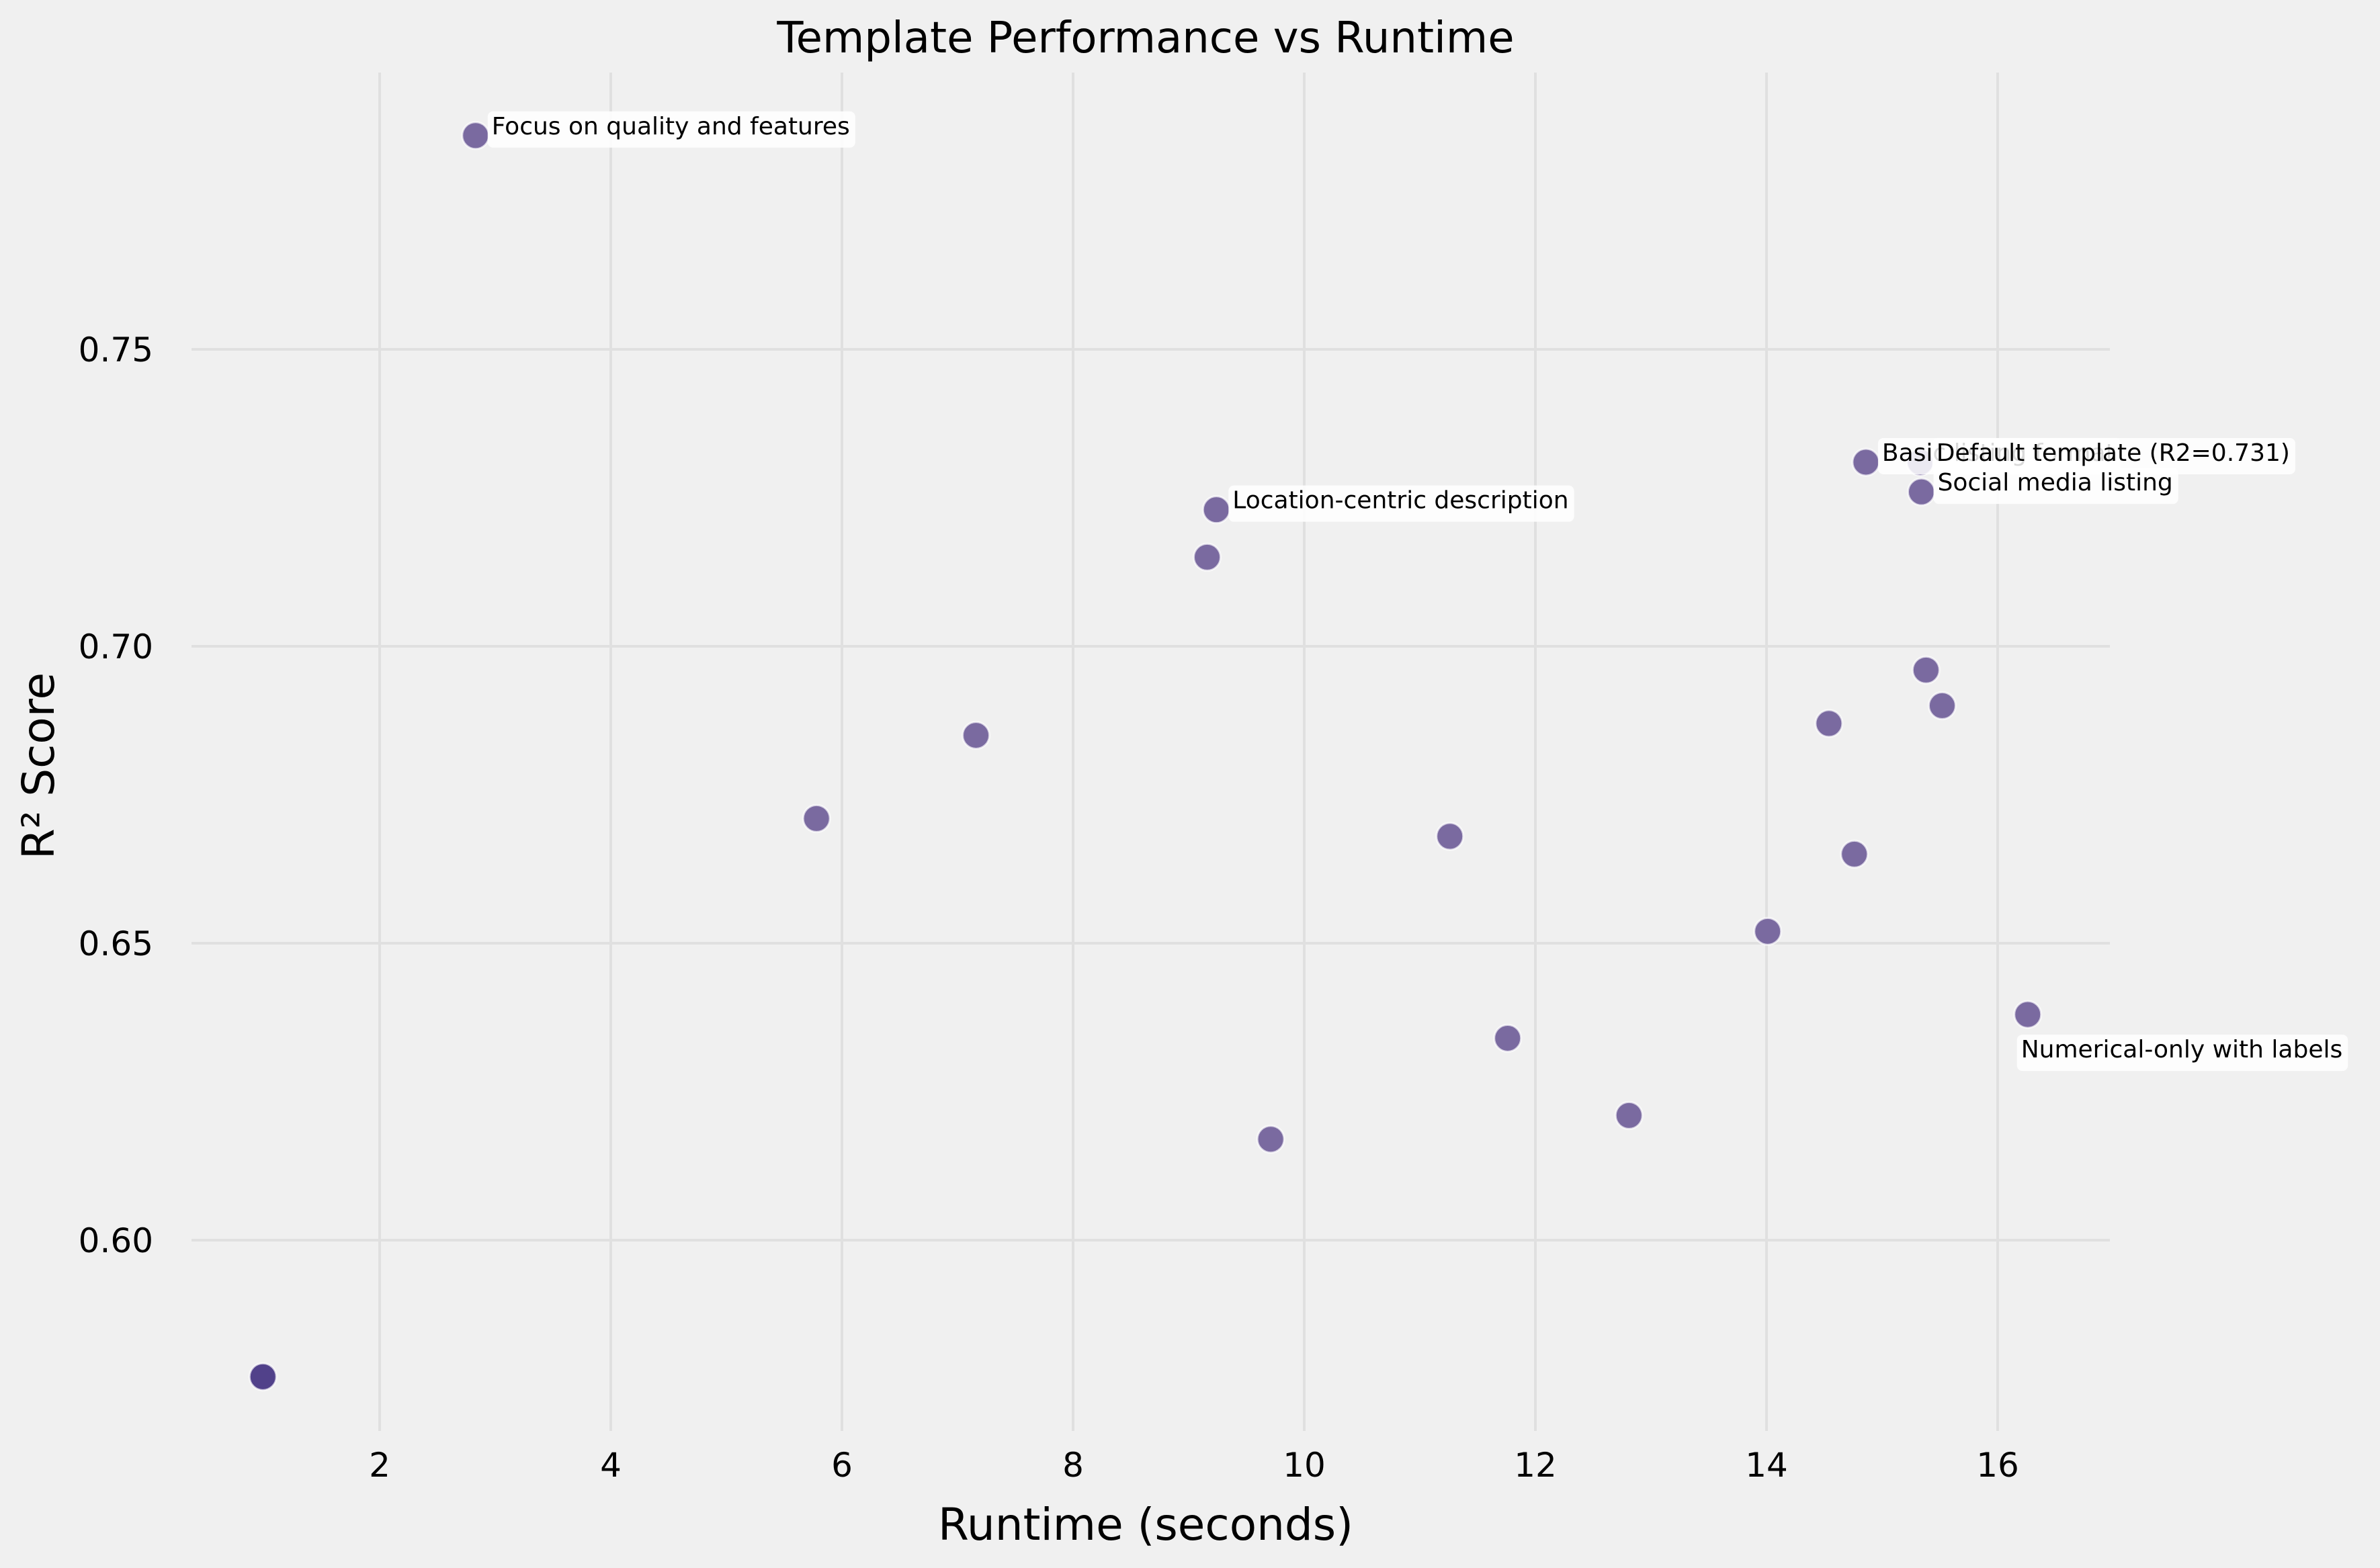  I want to click on x-tick-label: 12, so click(1535, 1465).